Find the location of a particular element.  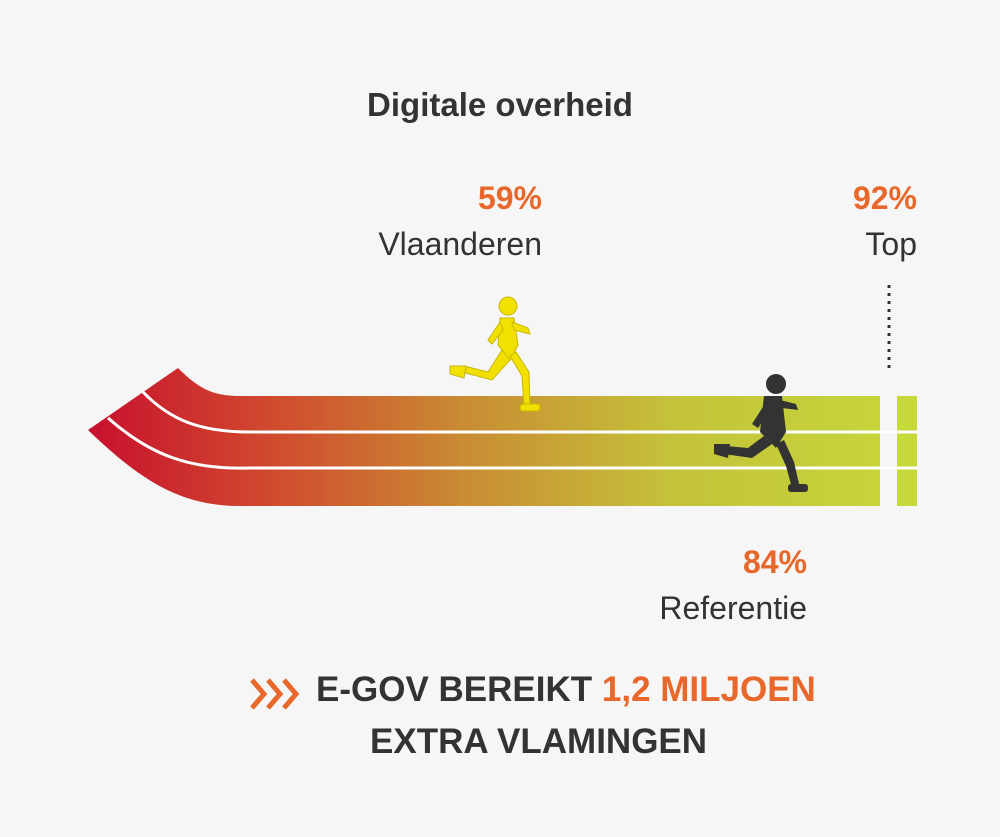

top-percentage: 92% is located at coordinates (884, 198).